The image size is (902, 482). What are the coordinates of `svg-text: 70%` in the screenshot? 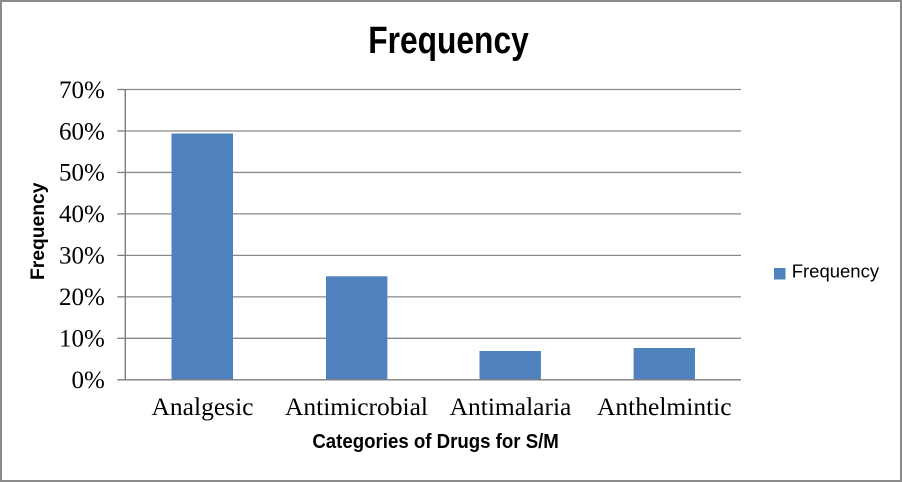 It's located at (82, 90).